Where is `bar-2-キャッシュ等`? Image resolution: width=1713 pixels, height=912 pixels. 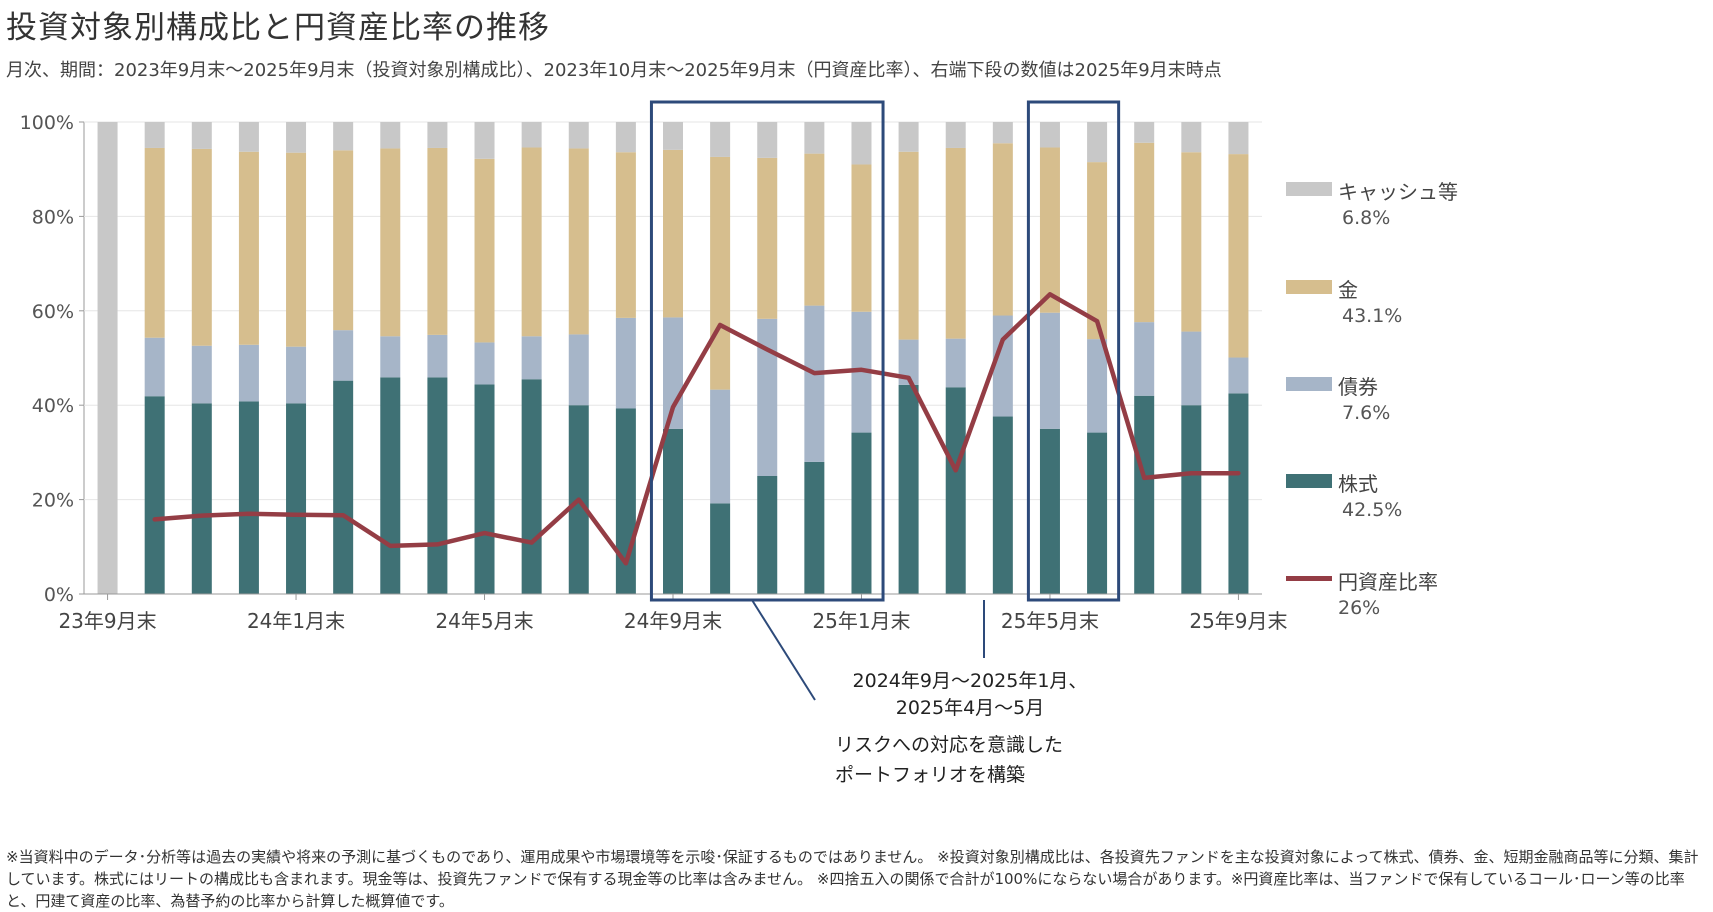 bar-2-キャッシュ等 is located at coordinates (201, 135).